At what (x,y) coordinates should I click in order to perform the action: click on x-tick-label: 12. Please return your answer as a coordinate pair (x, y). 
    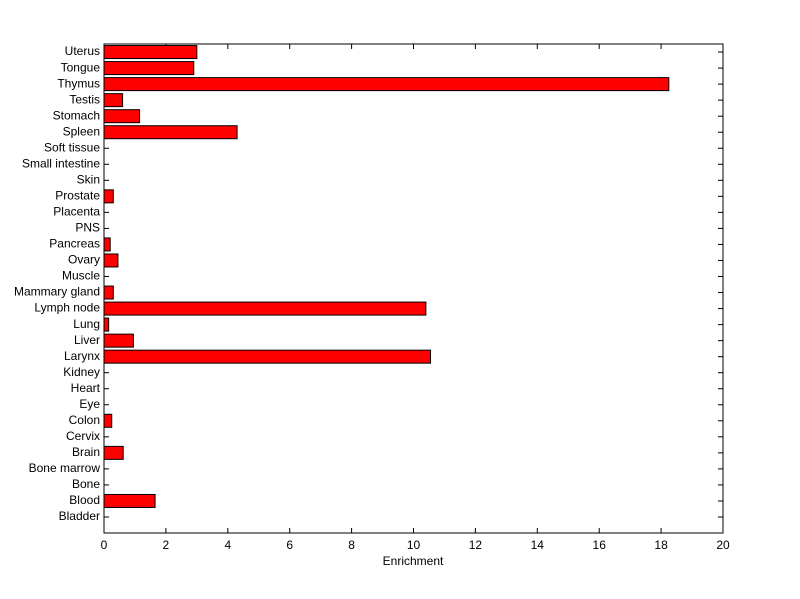
    Looking at the image, I should click on (476, 545).